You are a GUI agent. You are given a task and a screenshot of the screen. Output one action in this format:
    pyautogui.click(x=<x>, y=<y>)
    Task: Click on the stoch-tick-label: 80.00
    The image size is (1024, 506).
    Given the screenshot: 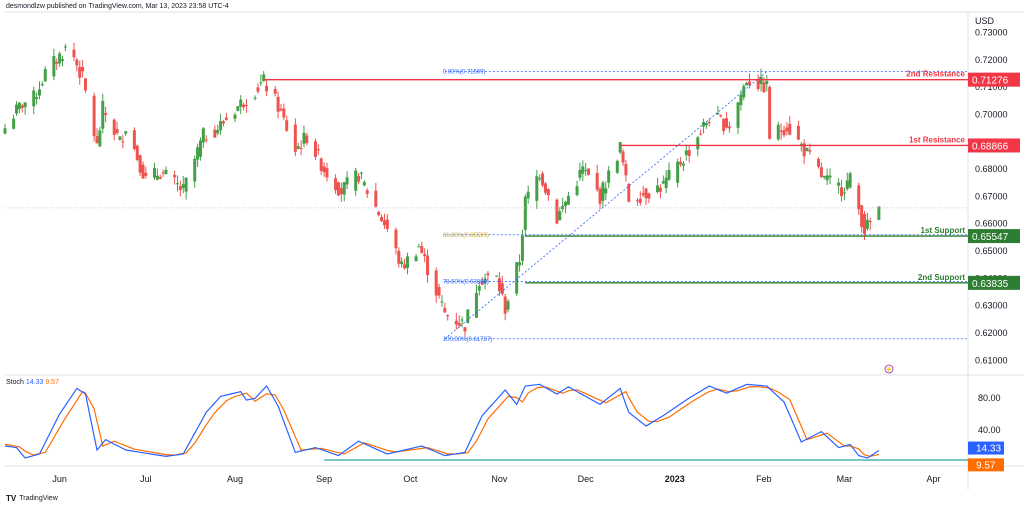 What is the action you would take?
    pyautogui.click(x=989, y=398)
    